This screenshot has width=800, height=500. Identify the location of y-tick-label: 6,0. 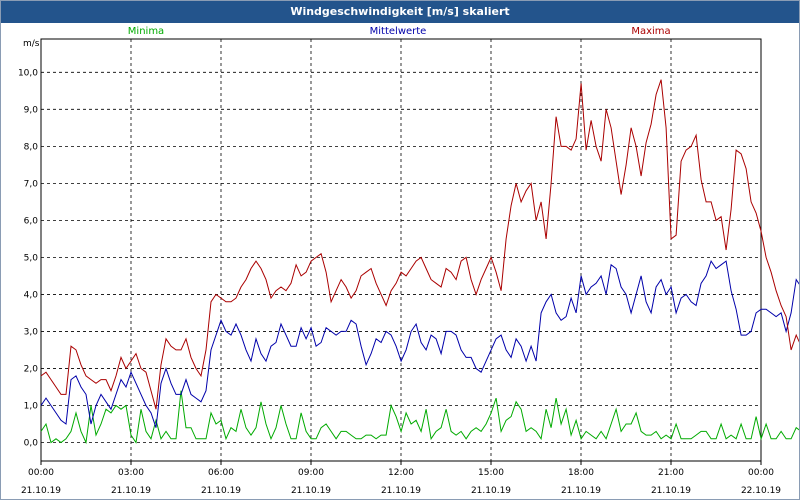
(31, 221).